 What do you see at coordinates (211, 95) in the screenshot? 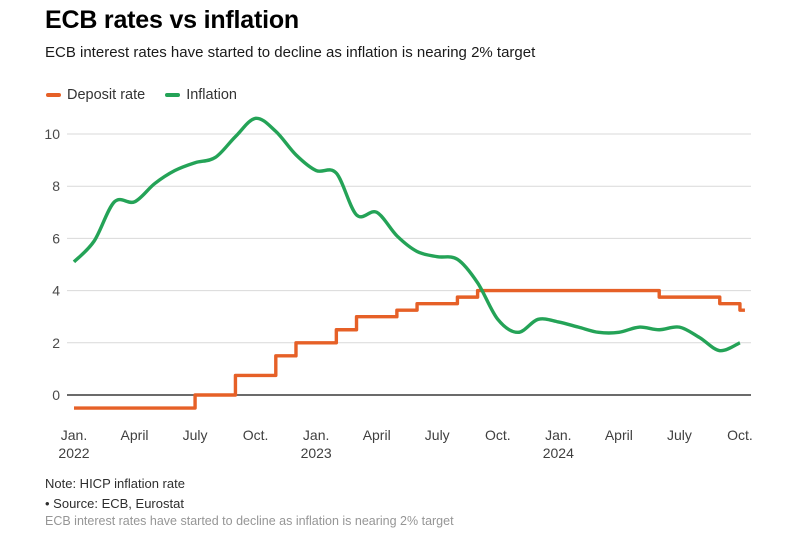
I see `legend-label-inflation: Inflation` at bounding box center [211, 95].